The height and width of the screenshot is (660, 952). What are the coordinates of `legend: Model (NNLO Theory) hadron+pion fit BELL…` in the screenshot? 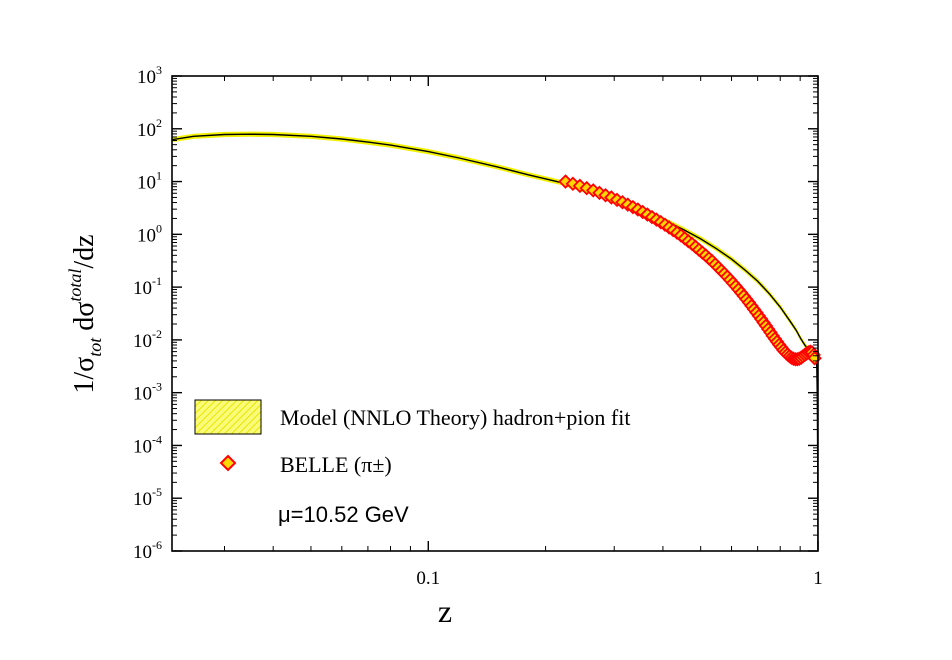 It's located at (412, 438).